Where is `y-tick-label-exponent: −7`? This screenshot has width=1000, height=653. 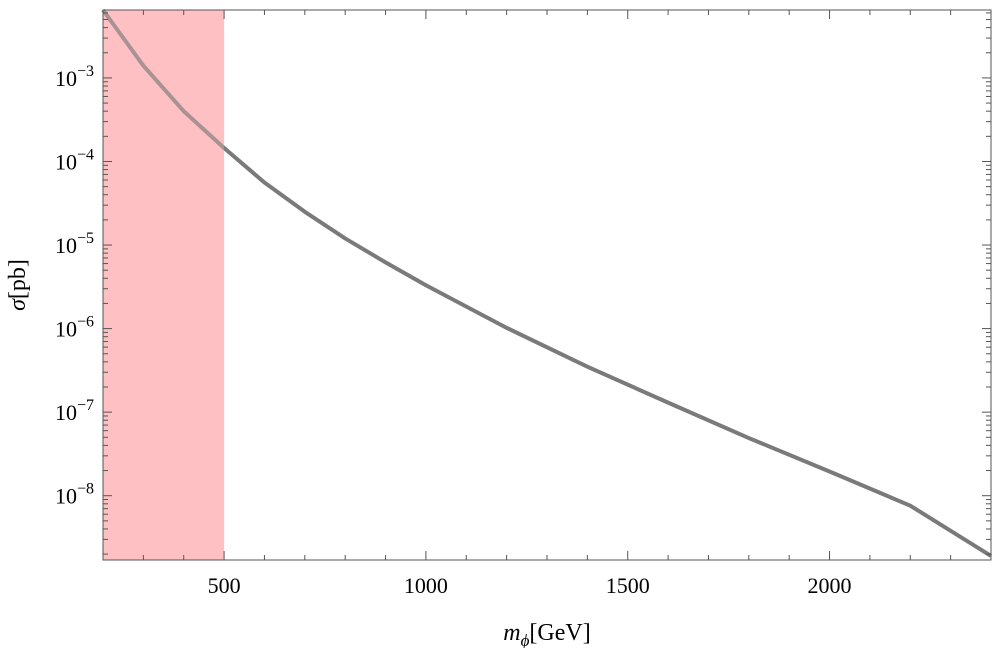 y-tick-label-exponent: −7 is located at coordinates (85, 405).